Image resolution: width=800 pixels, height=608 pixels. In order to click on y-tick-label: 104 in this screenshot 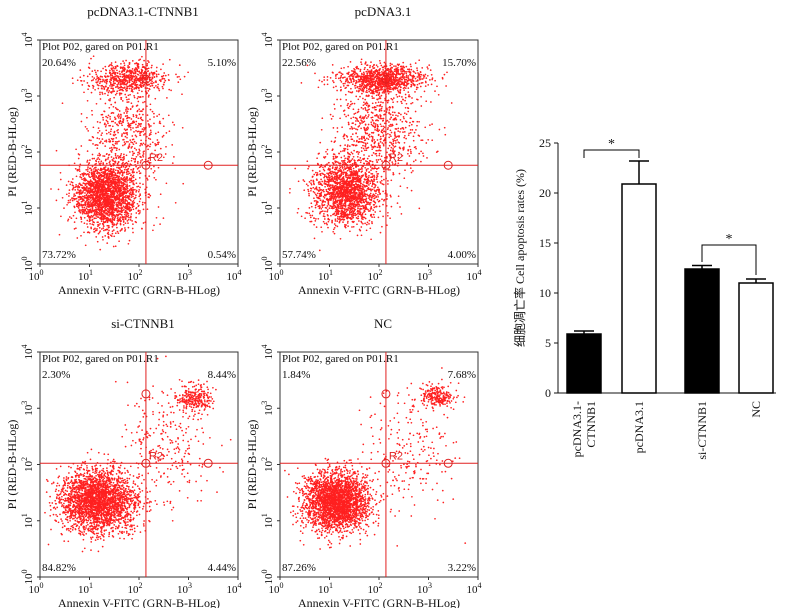, I will do `click(27, 40)`.